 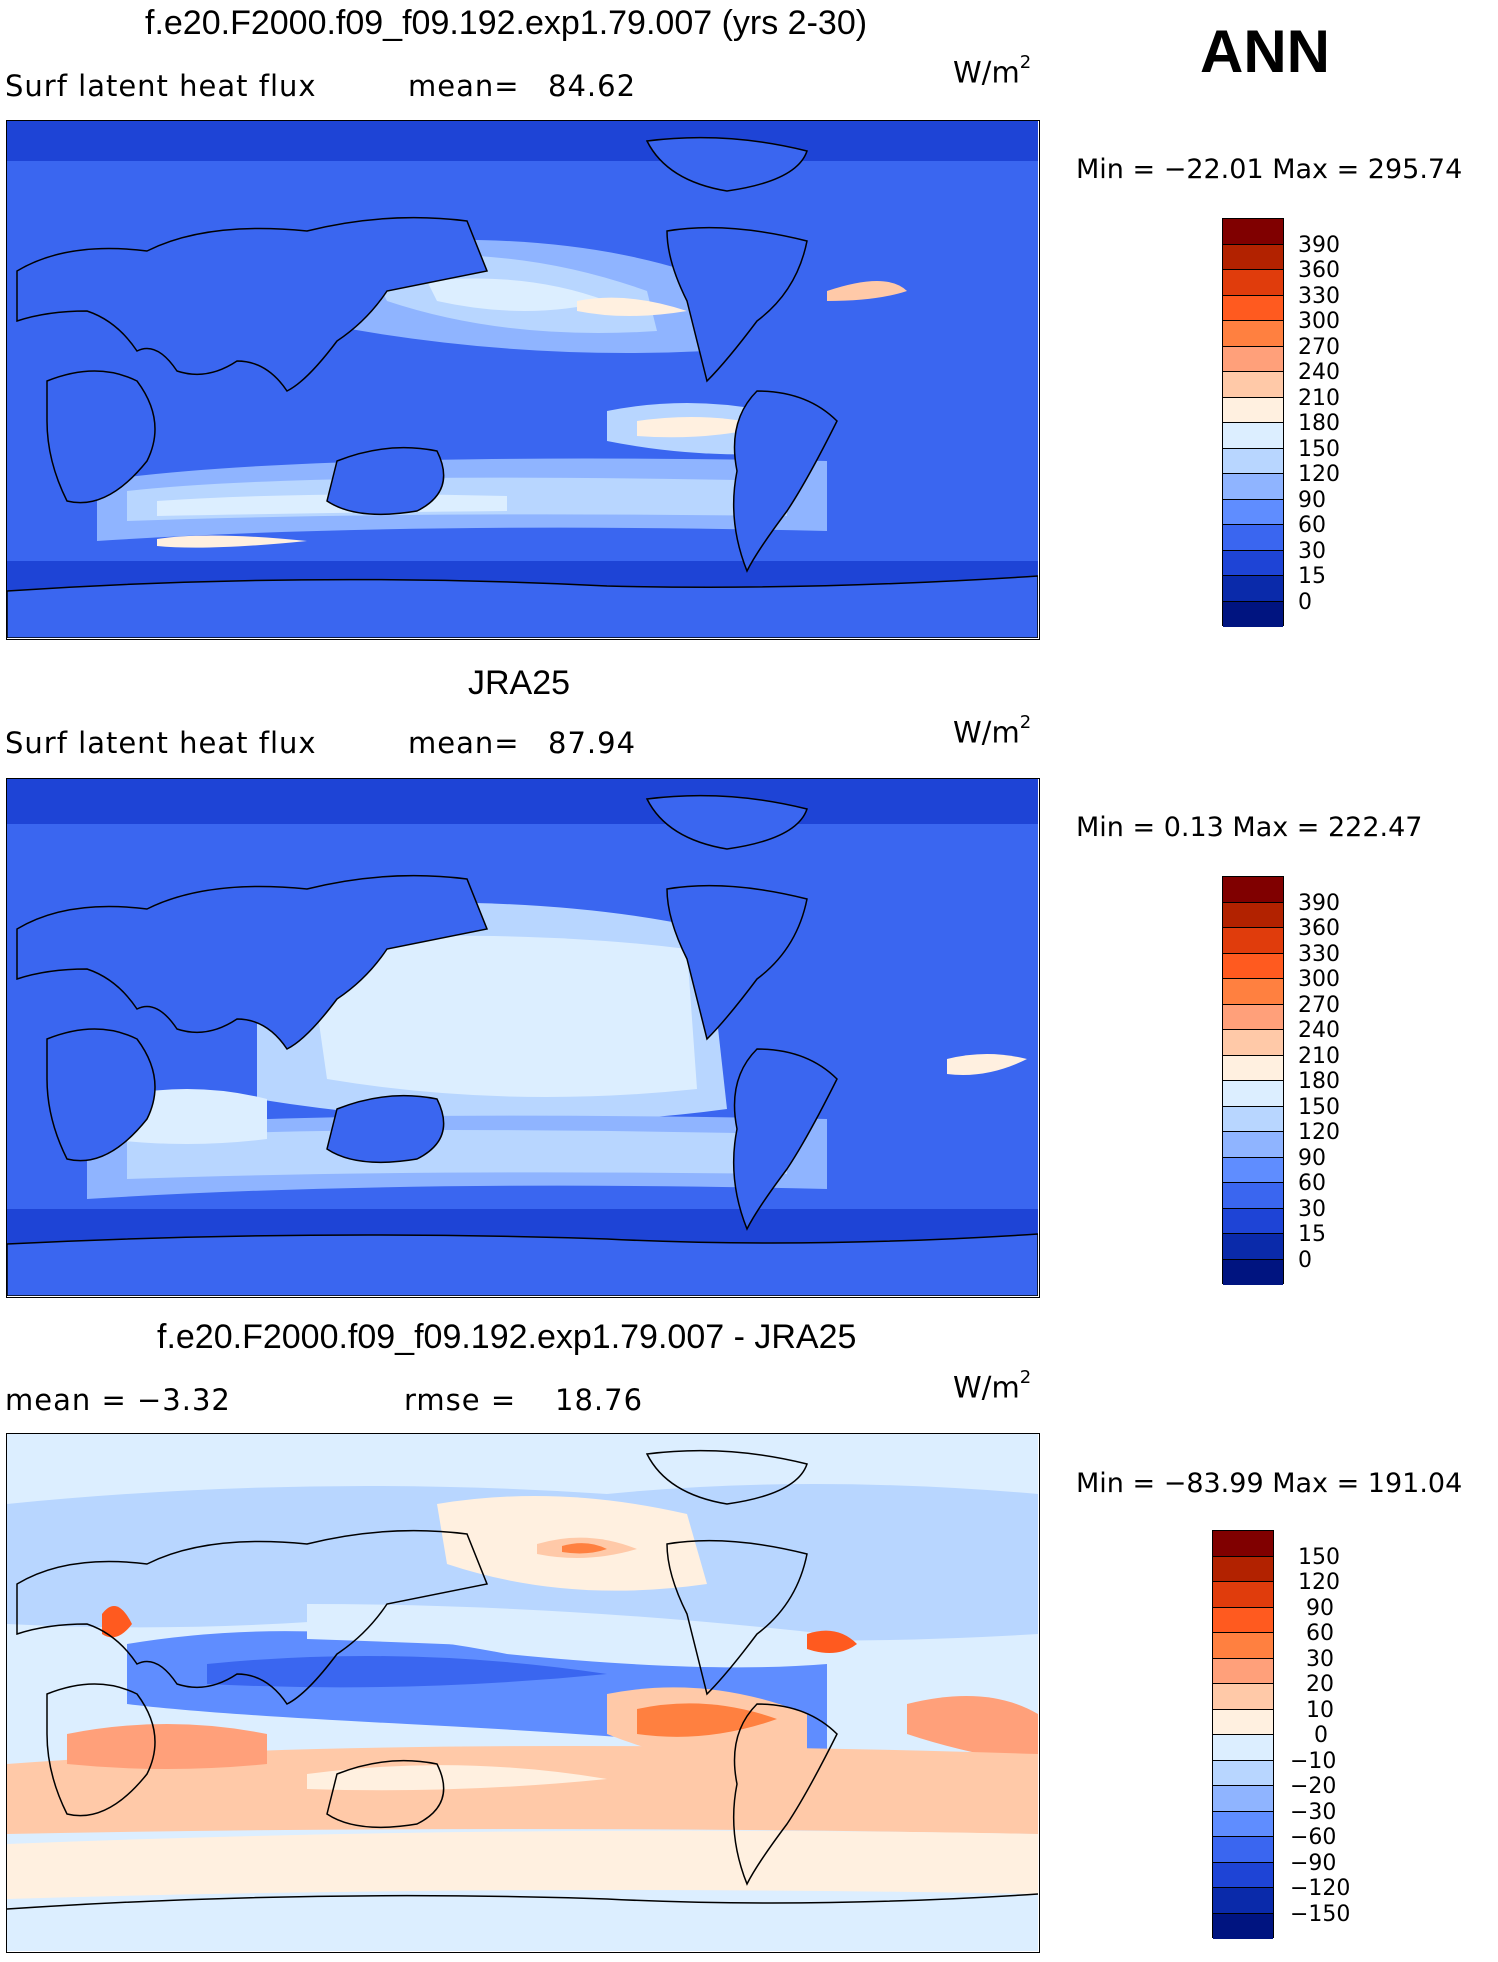 I want to click on stat-label: rmse =, so click(x=460, y=1400).